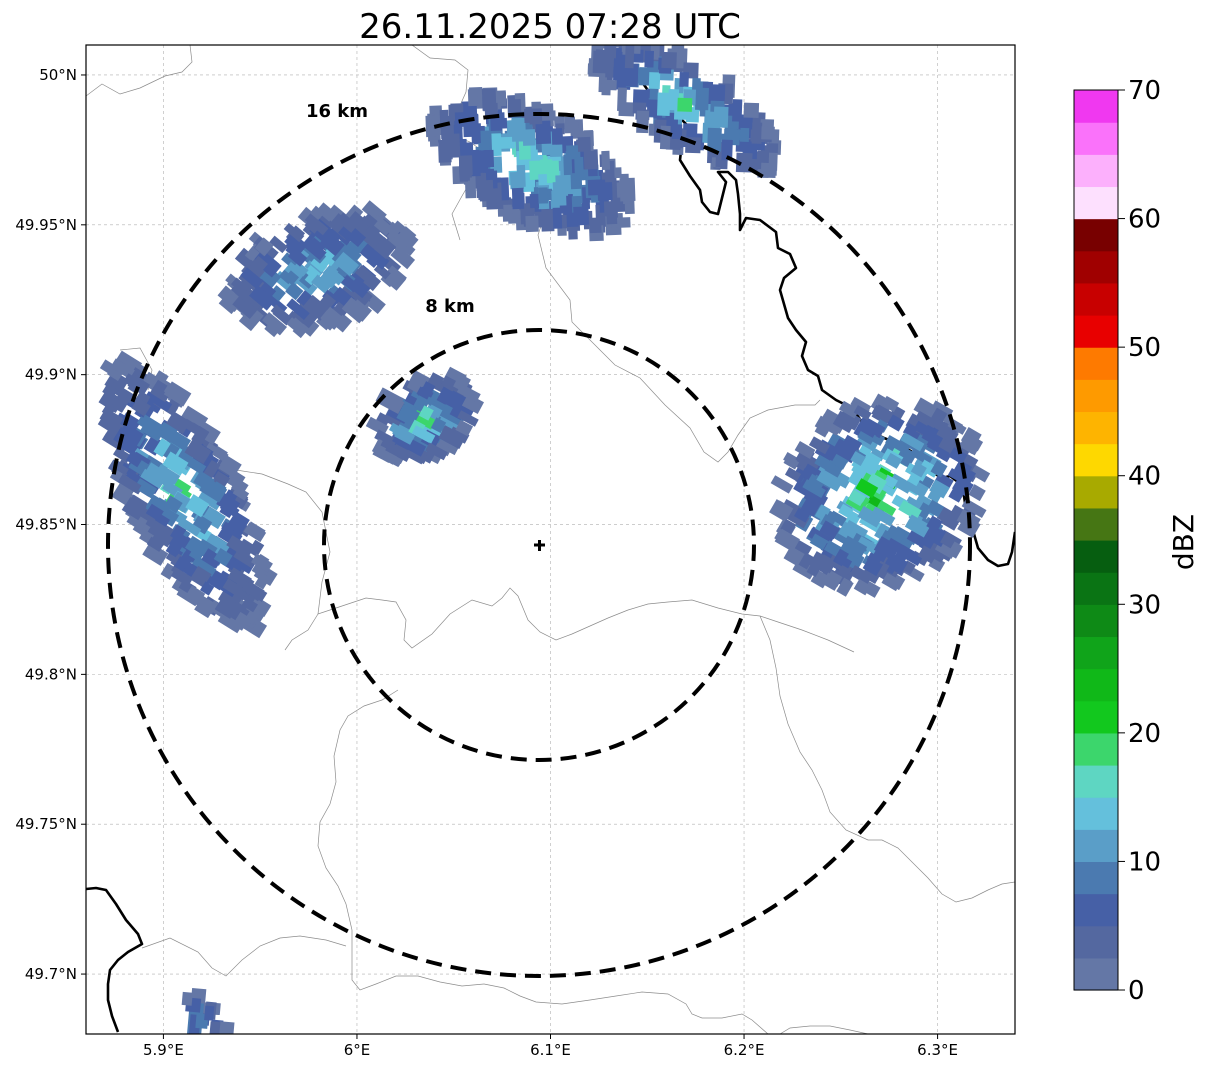  What do you see at coordinates (1144, 862) in the screenshot?
I see `colorbar-tick-label: 10` at bounding box center [1144, 862].